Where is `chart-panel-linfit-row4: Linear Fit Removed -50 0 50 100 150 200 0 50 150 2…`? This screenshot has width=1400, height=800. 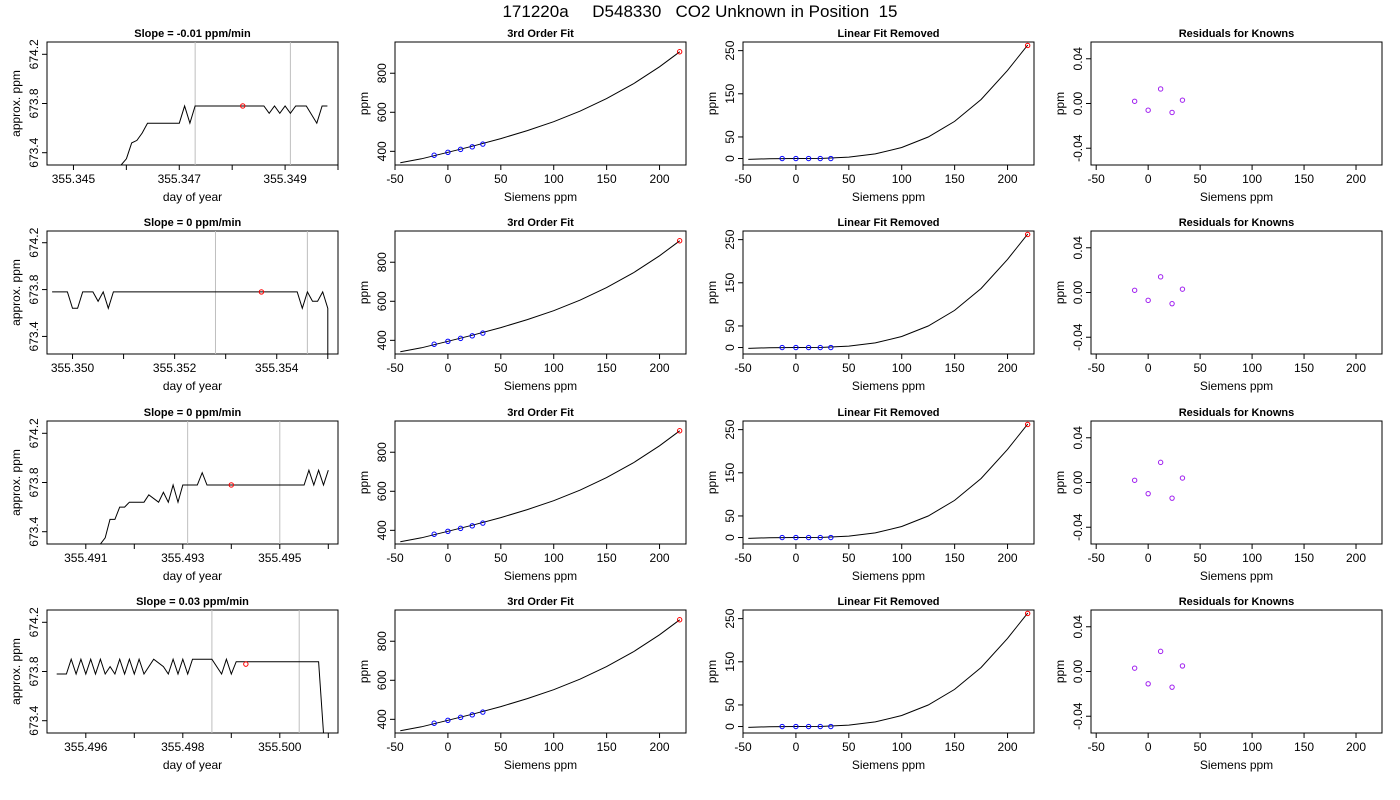 chart-panel-linfit-row4: Linear Fit Removed -50 0 50 100 150 200 0 50 150 2… is located at coordinates (870, 684).